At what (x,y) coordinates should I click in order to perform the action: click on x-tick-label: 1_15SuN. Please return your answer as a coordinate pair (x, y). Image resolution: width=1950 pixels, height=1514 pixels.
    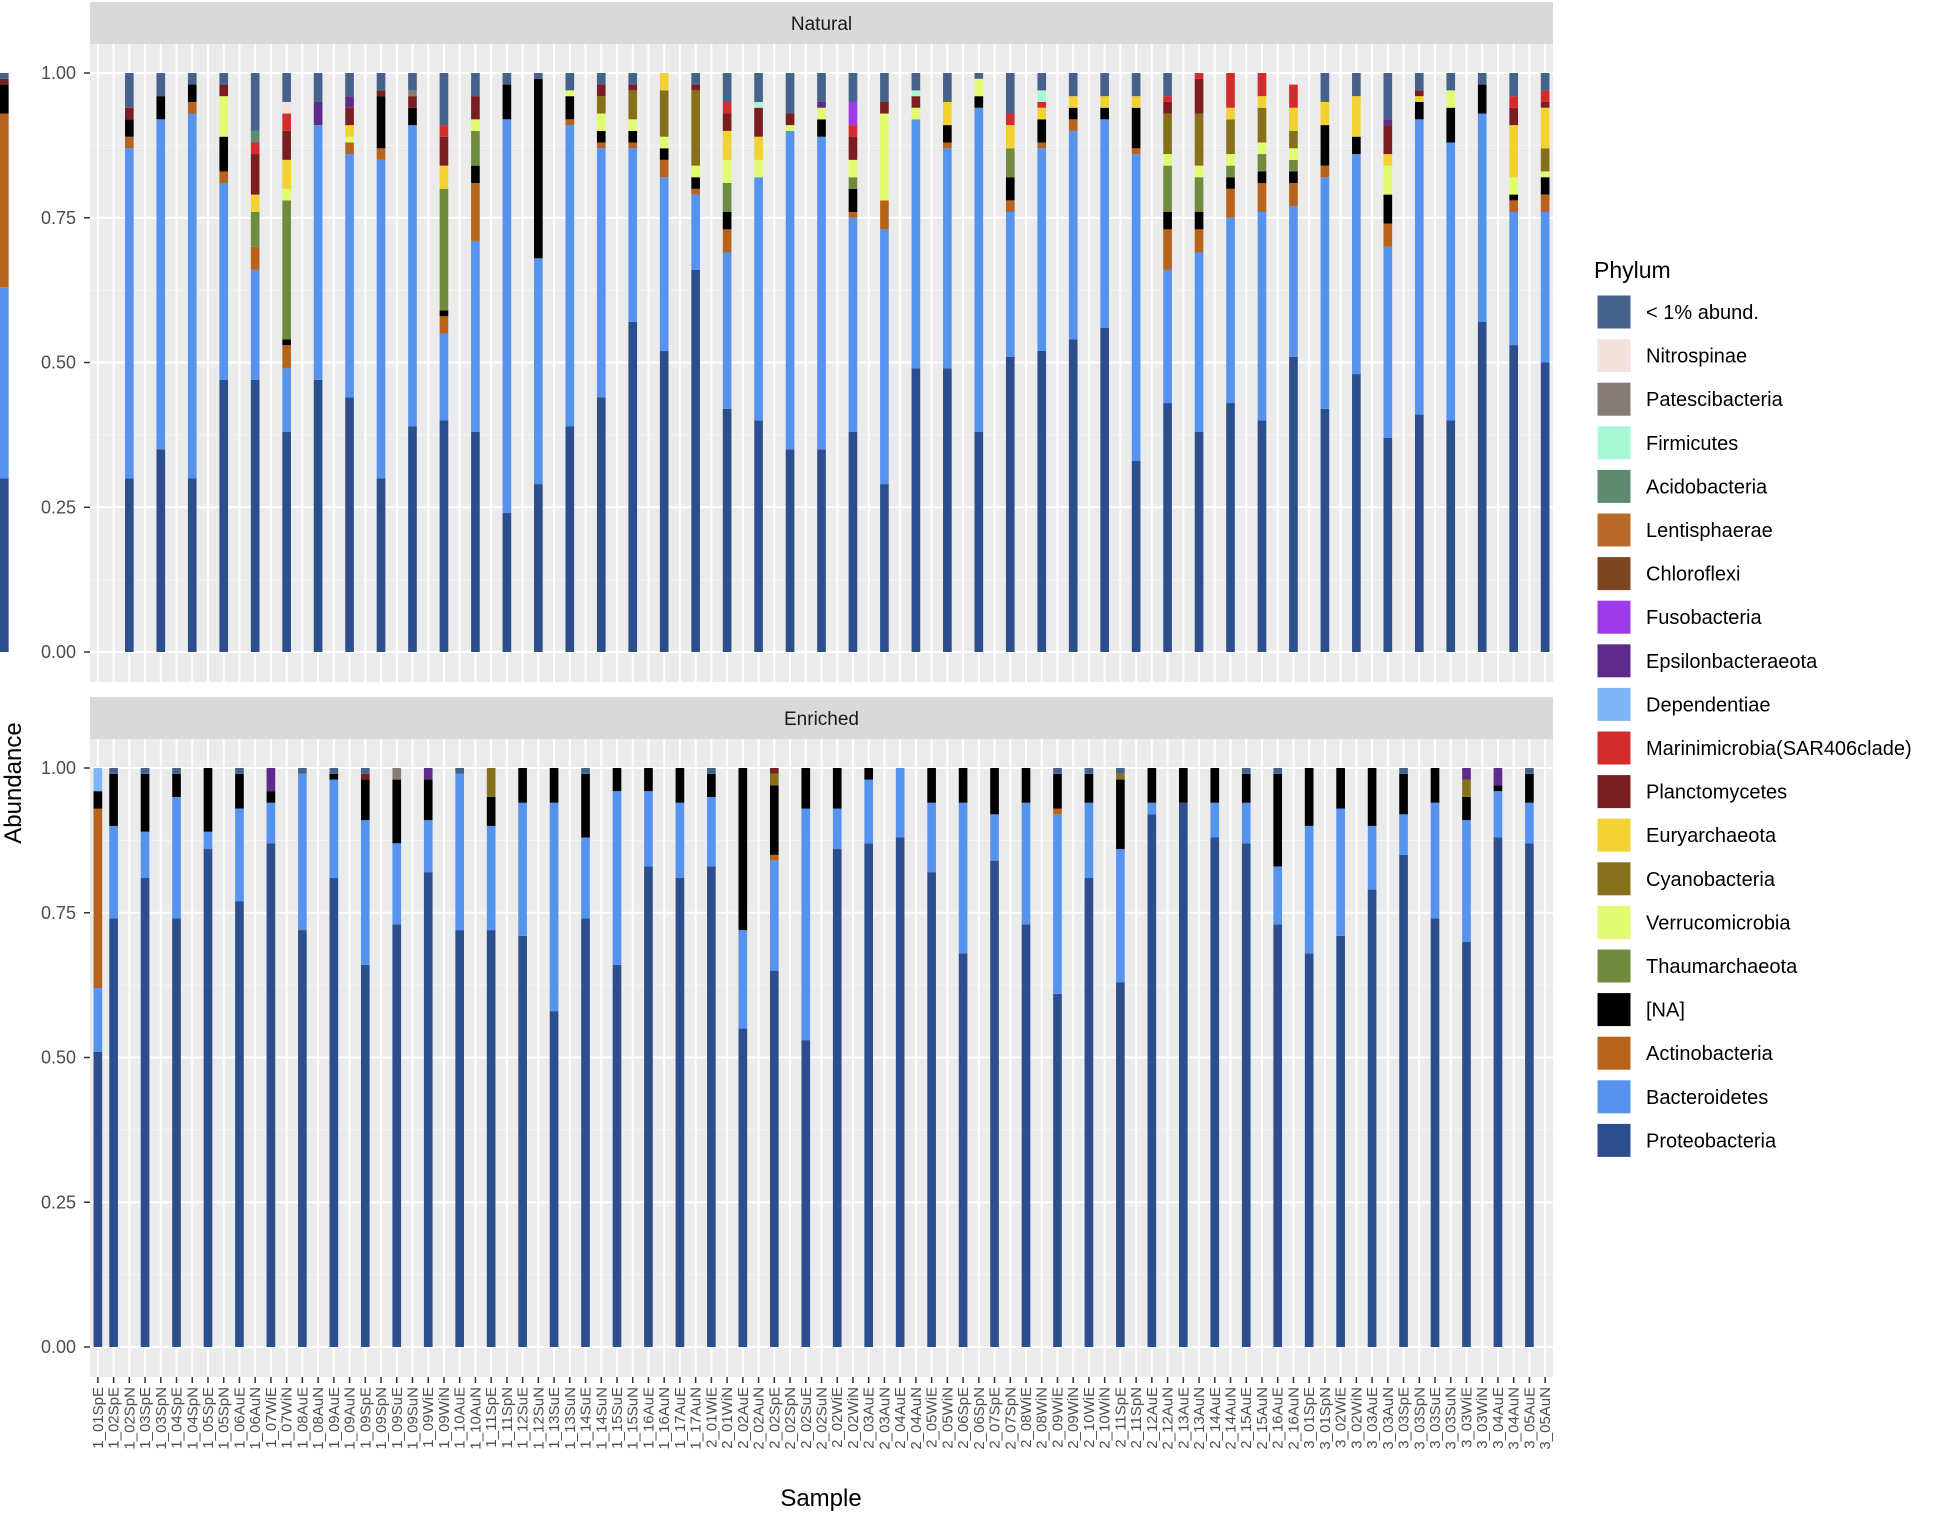
    Looking at the image, I should click on (633, 1418).